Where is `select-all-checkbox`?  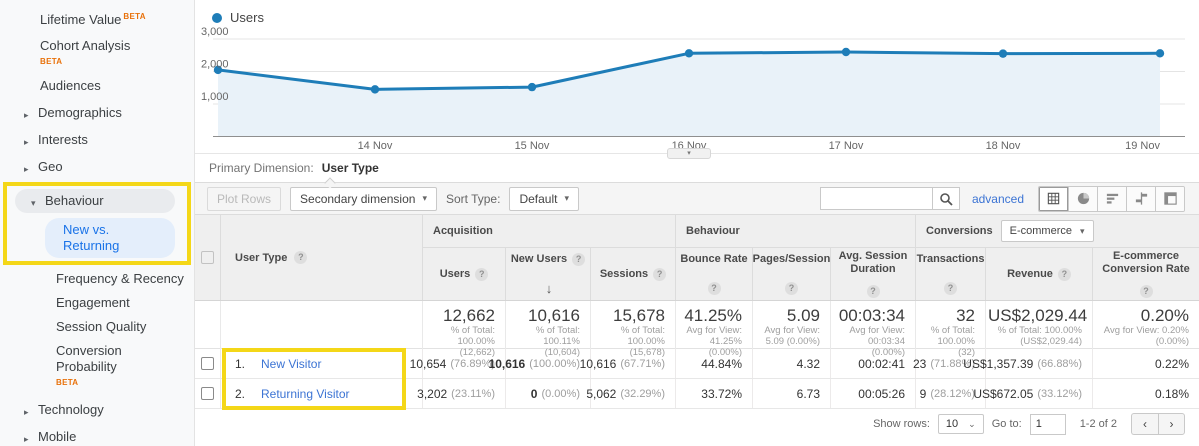 select-all-checkbox is located at coordinates (207, 257).